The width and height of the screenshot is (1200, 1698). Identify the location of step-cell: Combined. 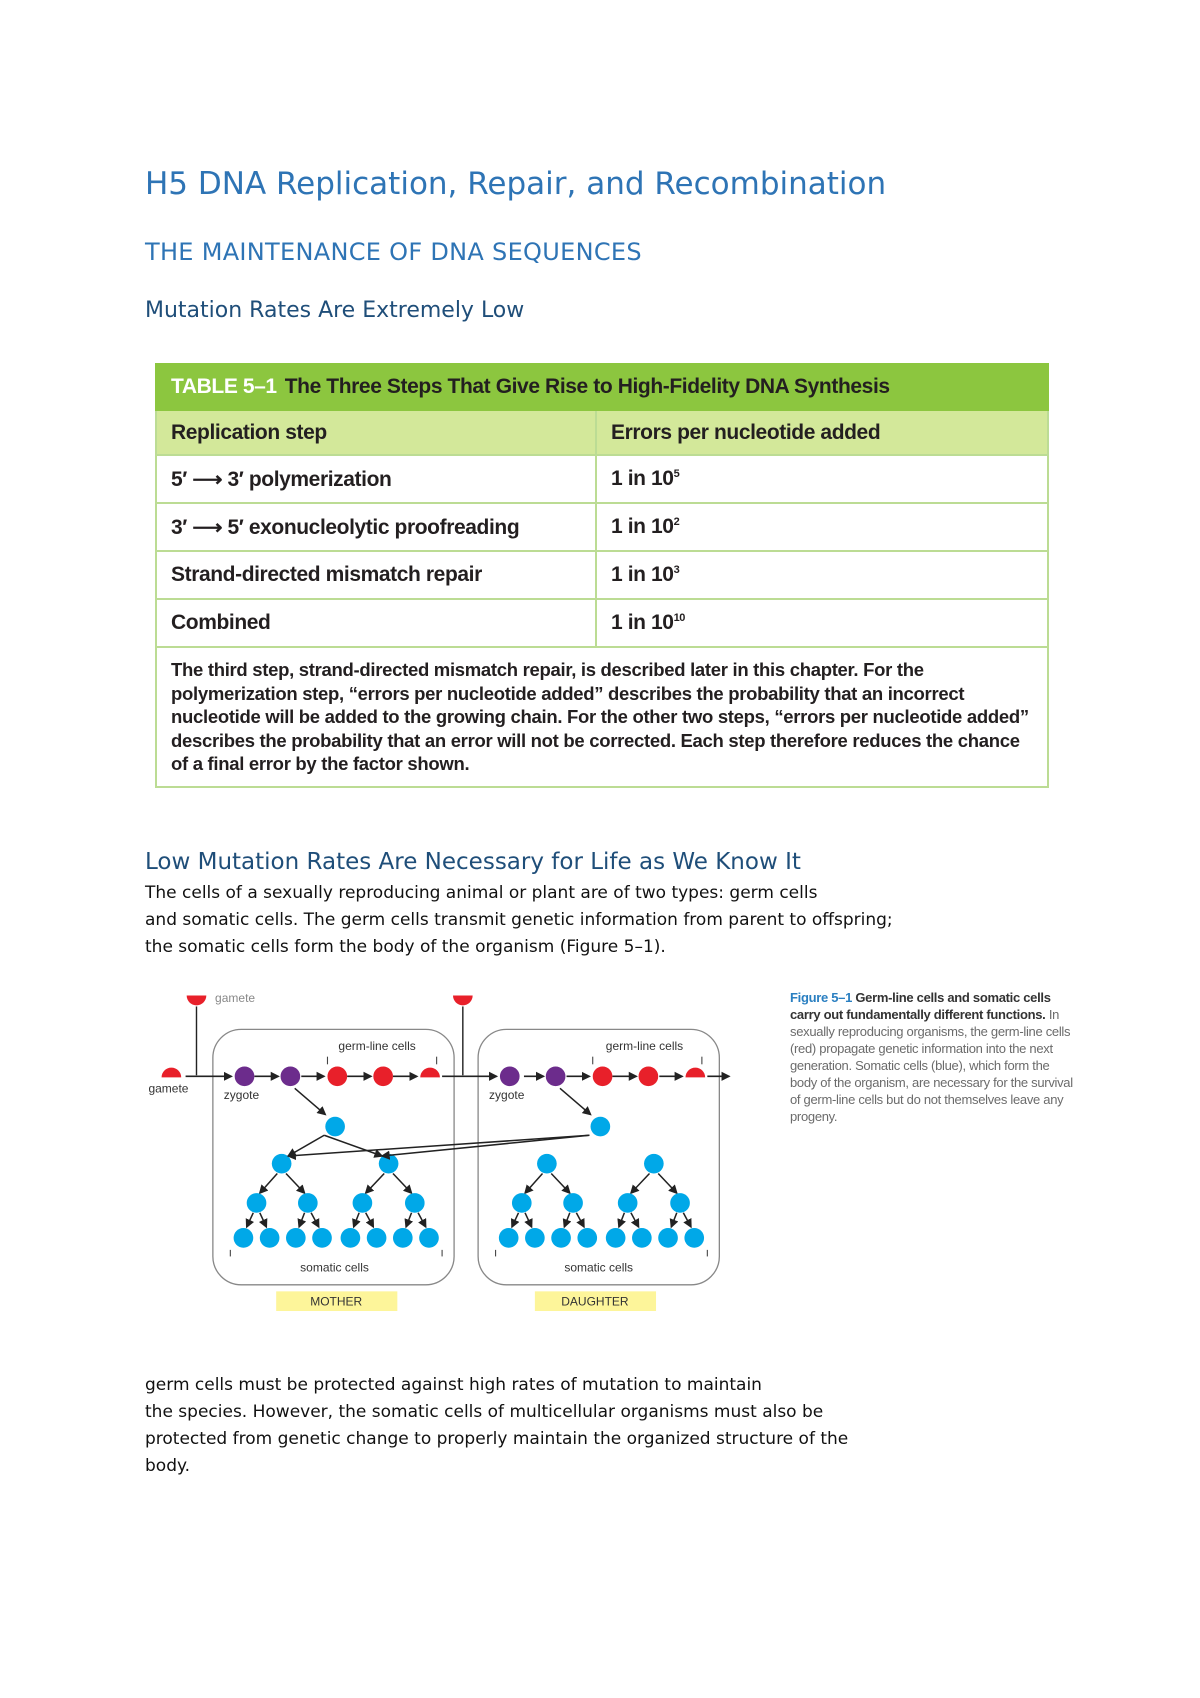
(376, 623).